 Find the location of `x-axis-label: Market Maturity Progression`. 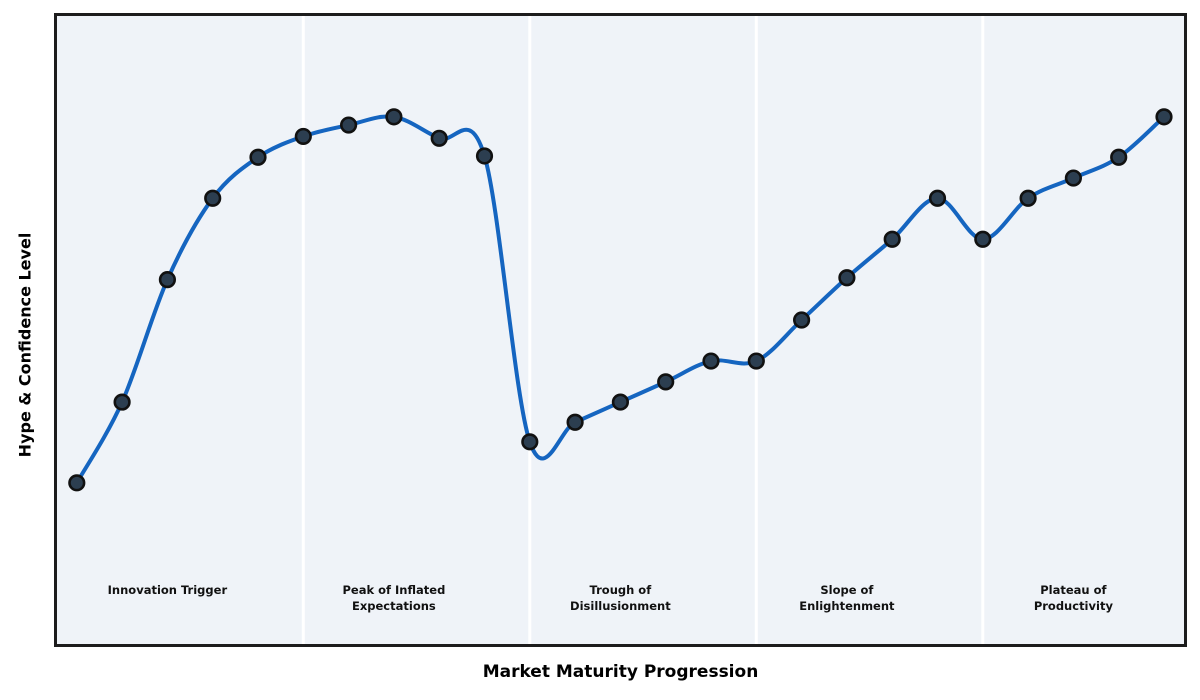

x-axis-label: Market Maturity Progression is located at coordinates (620, 672).